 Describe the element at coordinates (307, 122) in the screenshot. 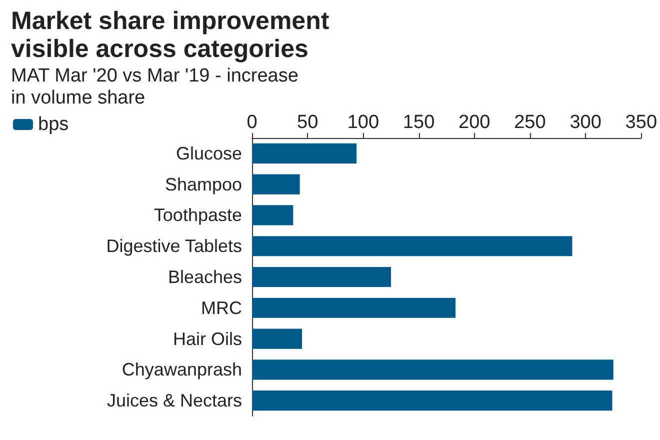

I see `x-tick-label: 50` at that location.